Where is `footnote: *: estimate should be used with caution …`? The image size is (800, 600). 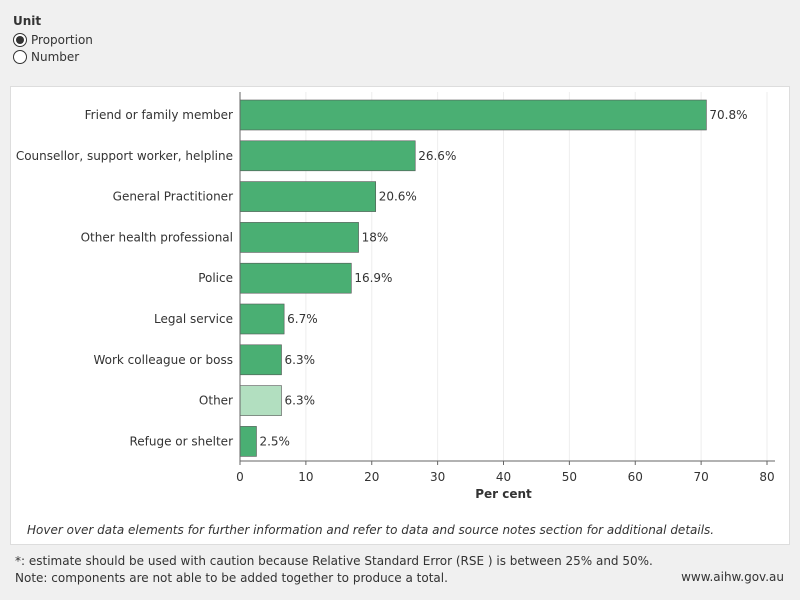
footnote: *: estimate should be used with caution … is located at coordinates (334, 569).